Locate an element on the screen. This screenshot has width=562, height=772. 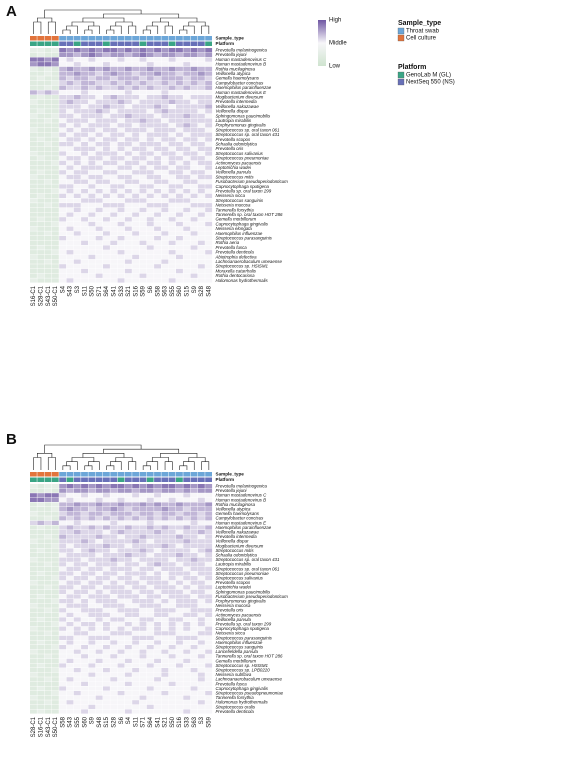
row-label: Sphingomonas paucimobilis is located at coordinates (243, 115).